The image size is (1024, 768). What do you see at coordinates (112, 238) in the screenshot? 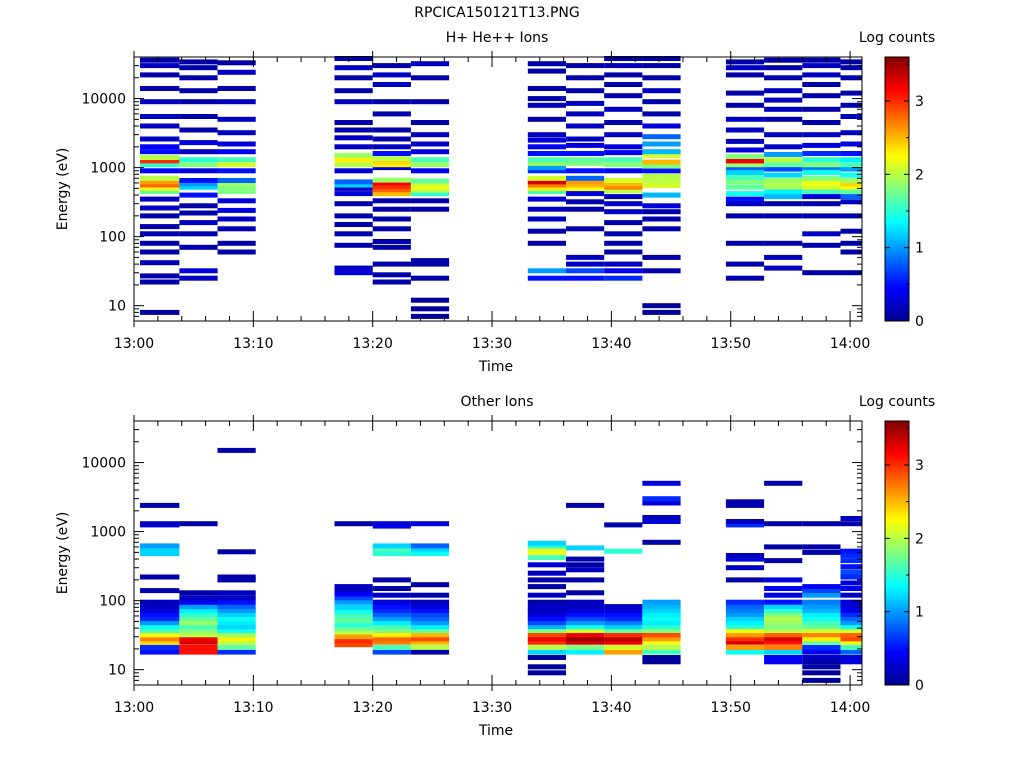
I see `y-tick-label: 100` at bounding box center [112, 238].